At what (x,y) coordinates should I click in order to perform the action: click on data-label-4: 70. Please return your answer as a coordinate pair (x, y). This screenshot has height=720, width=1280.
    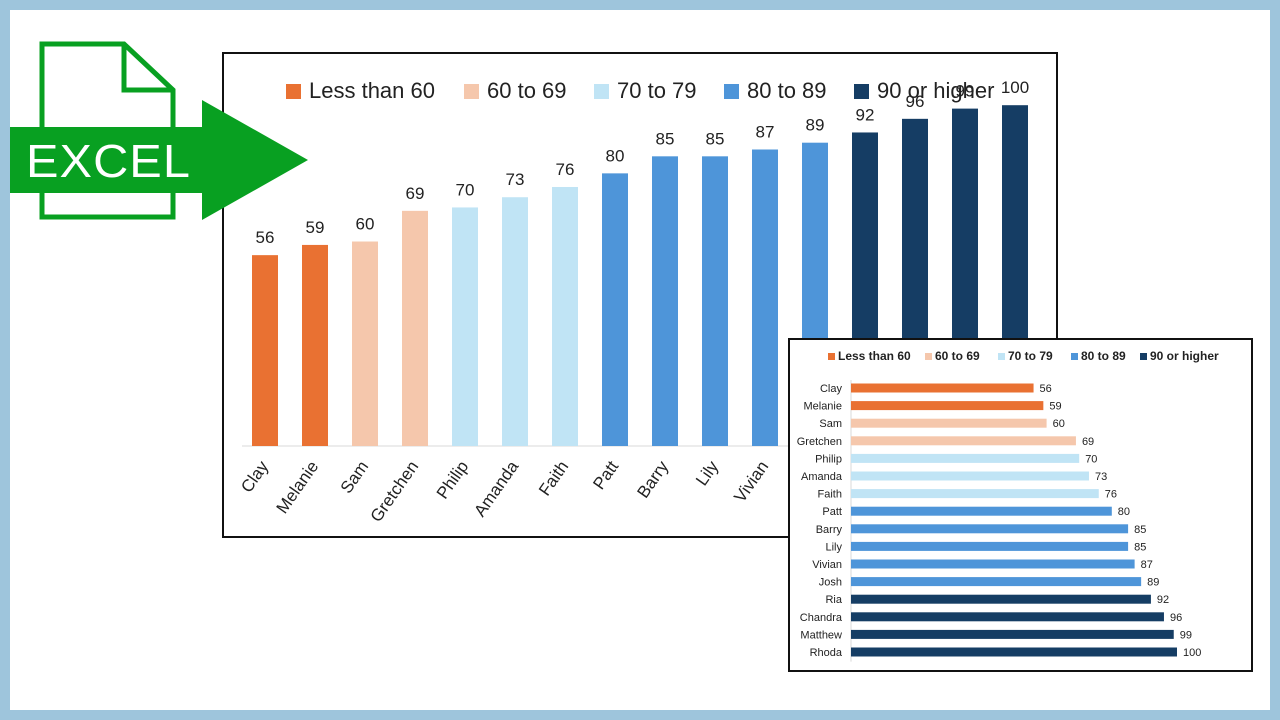
    Looking at the image, I should click on (1091, 459).